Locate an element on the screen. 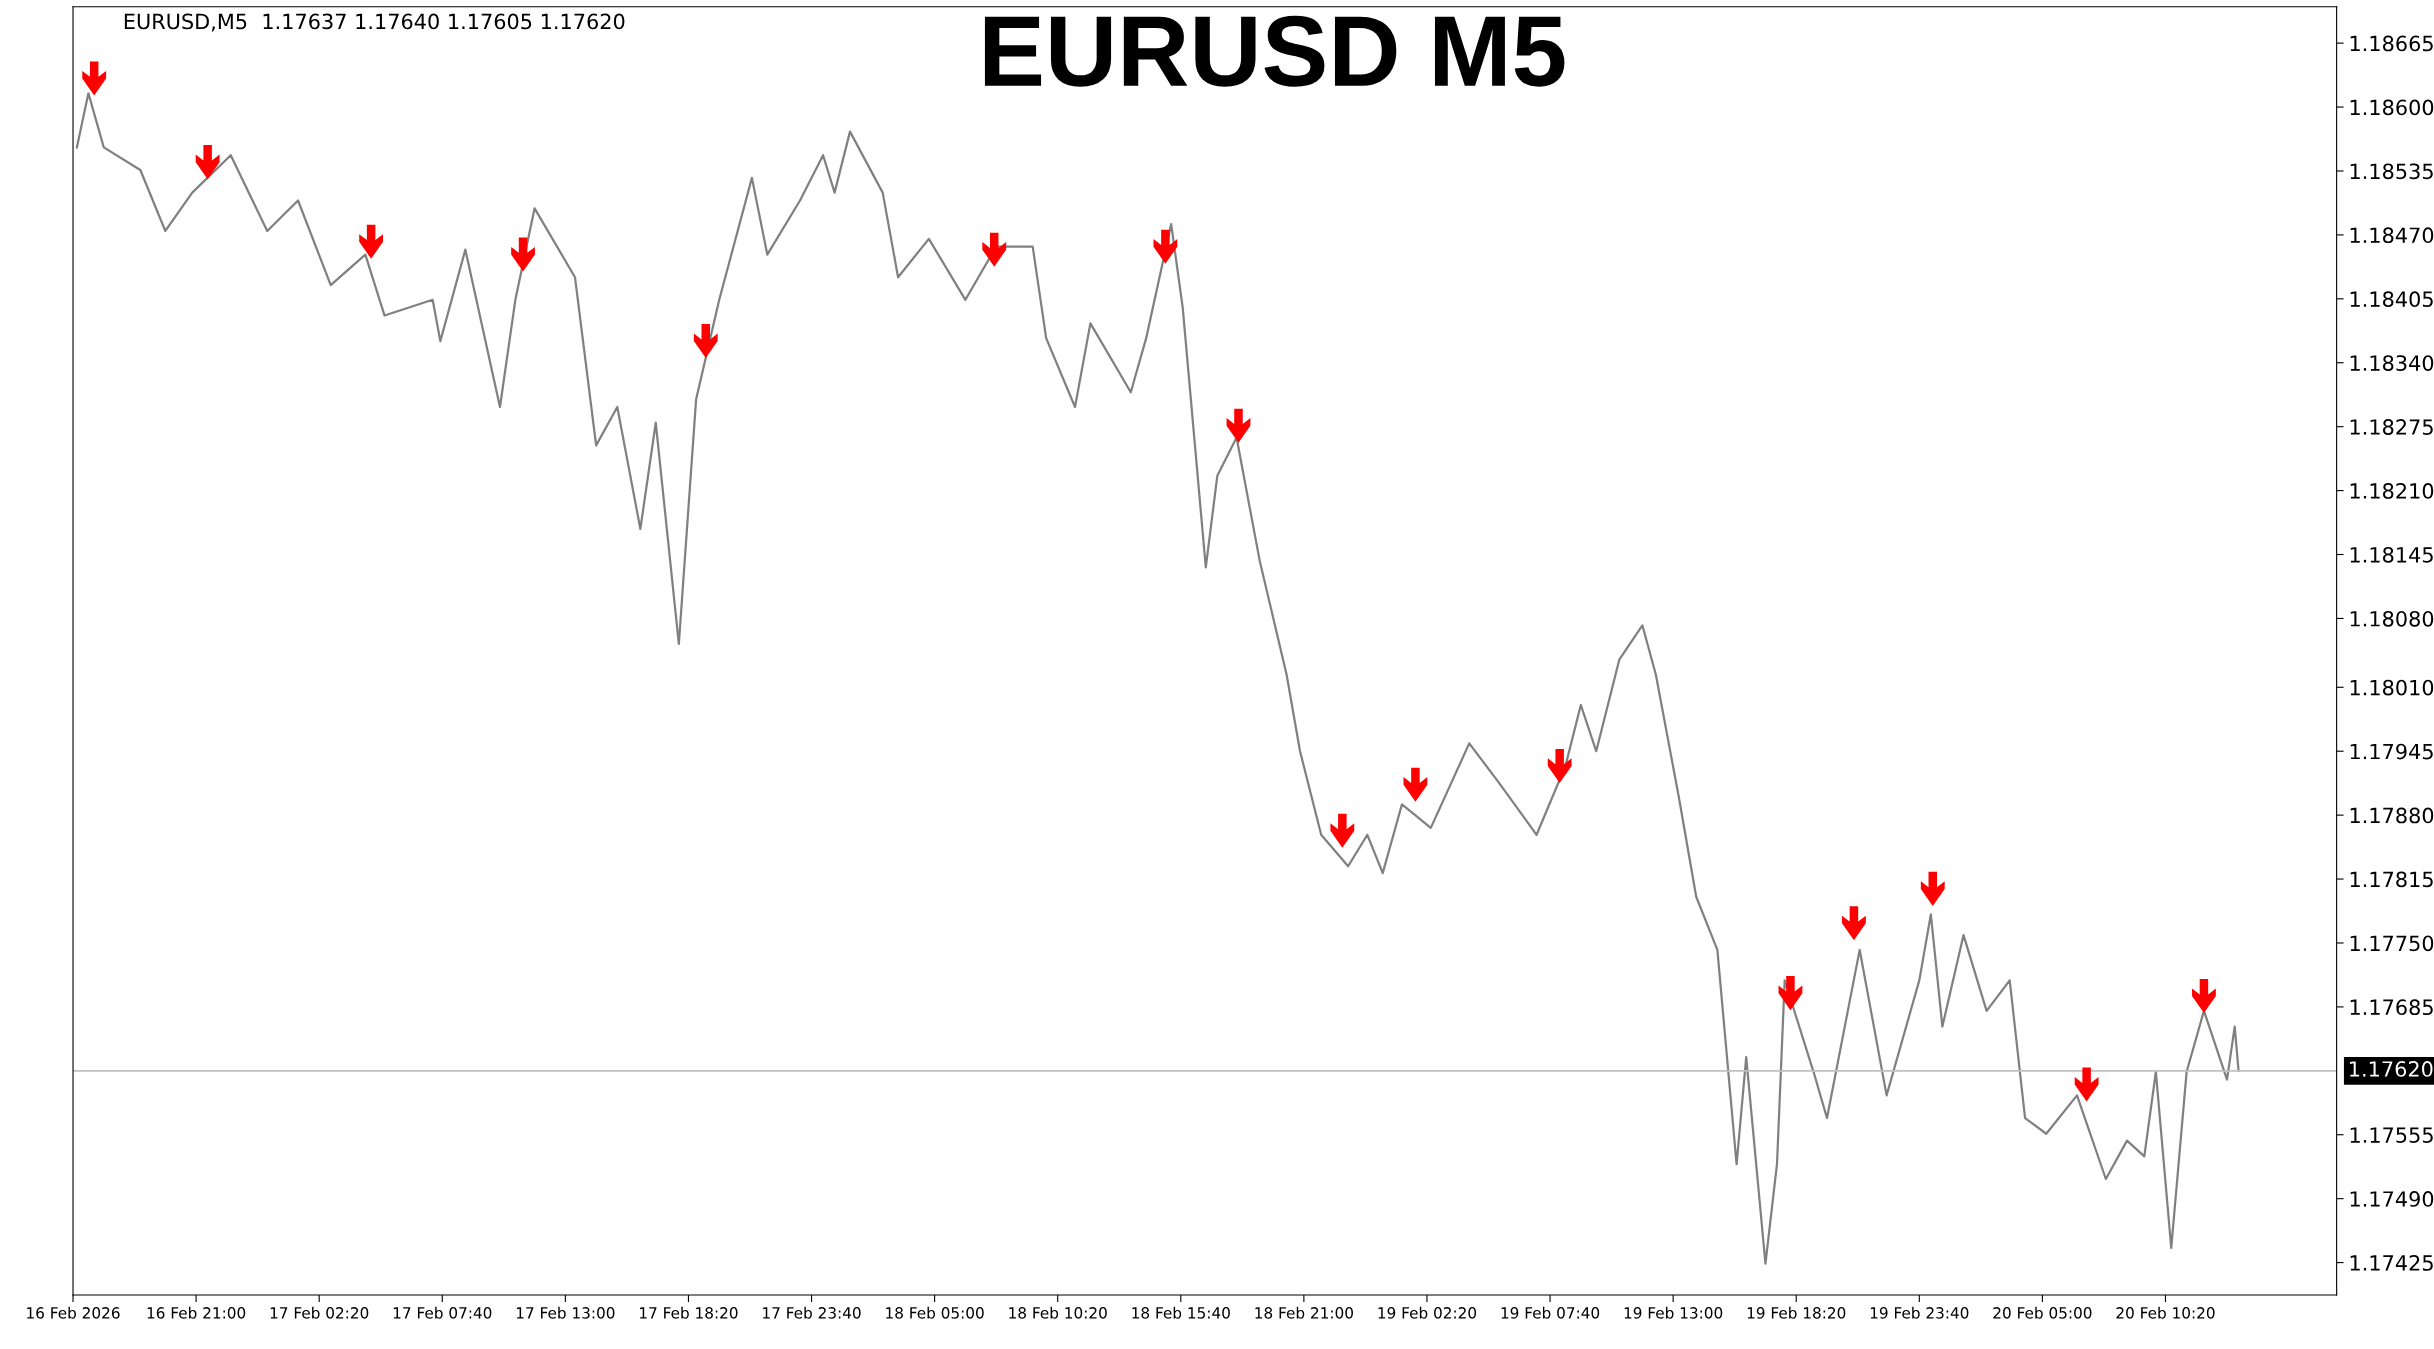  x-tick-label: 19 Feb 02:20 is located at coordinates (1427, 1312).